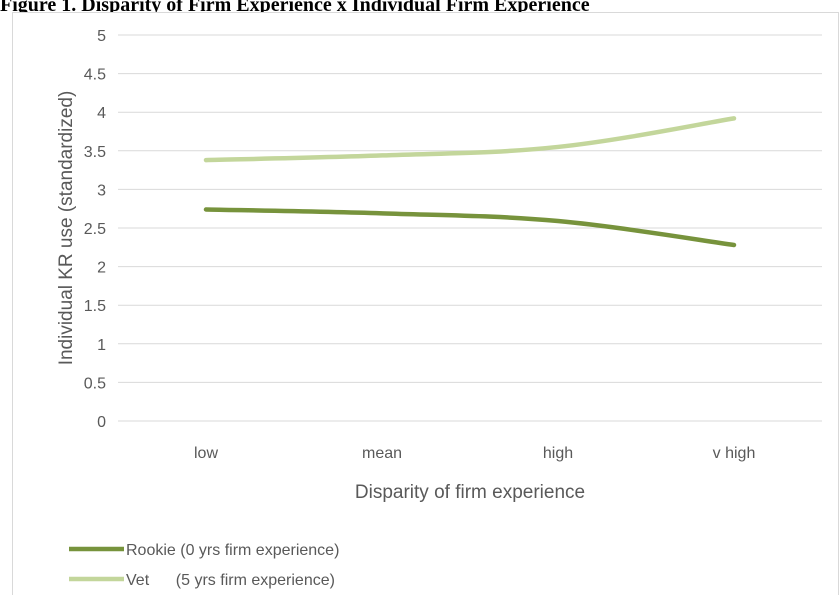 The width and height of the screenshot is (840, 595). I want to click on x-tick-label: v high, so click(734, 453).